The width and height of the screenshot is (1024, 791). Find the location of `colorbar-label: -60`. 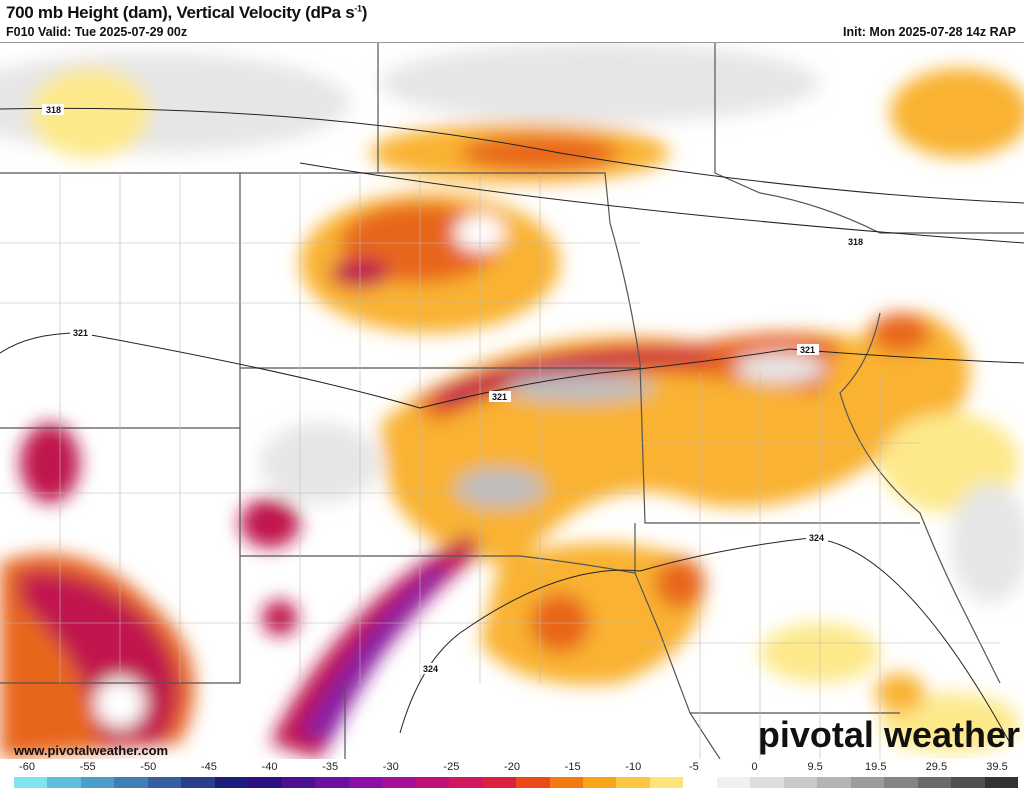

colorbar-label: -60 is located at coordinates (27, 767).